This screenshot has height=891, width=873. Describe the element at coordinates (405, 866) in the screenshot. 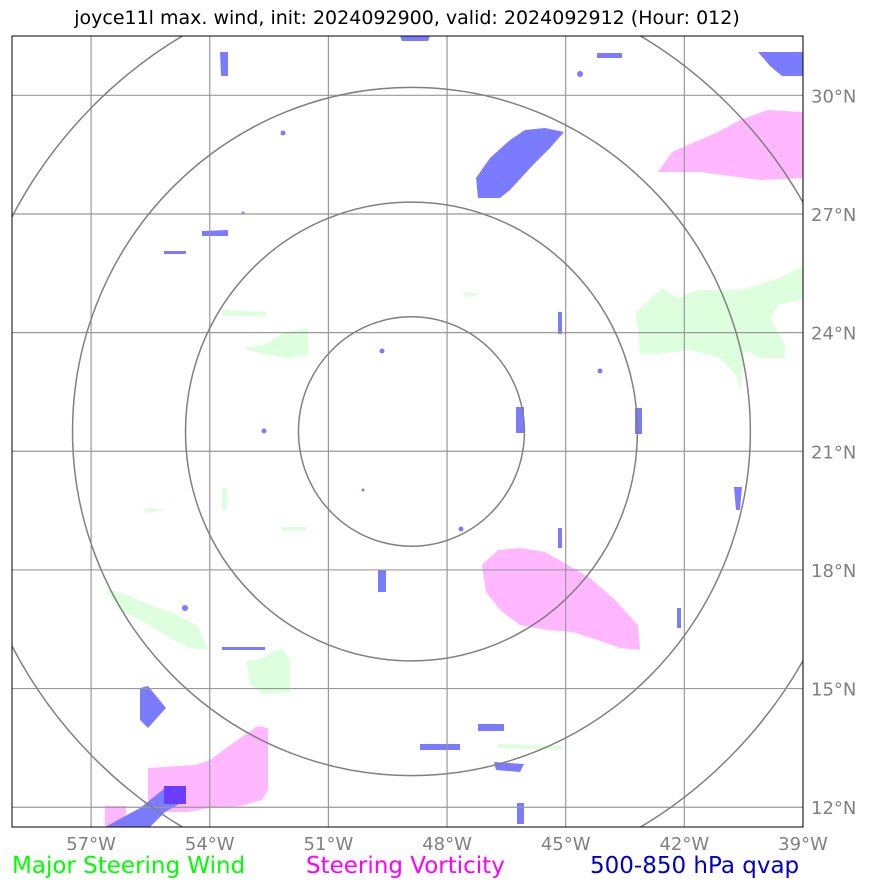

I see `legend-steering-vorticity: Steering Vorticity` at that location.